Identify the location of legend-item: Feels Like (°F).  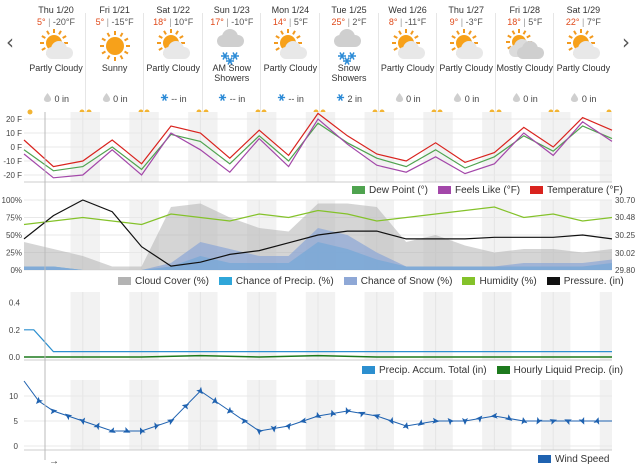
(479, 190).